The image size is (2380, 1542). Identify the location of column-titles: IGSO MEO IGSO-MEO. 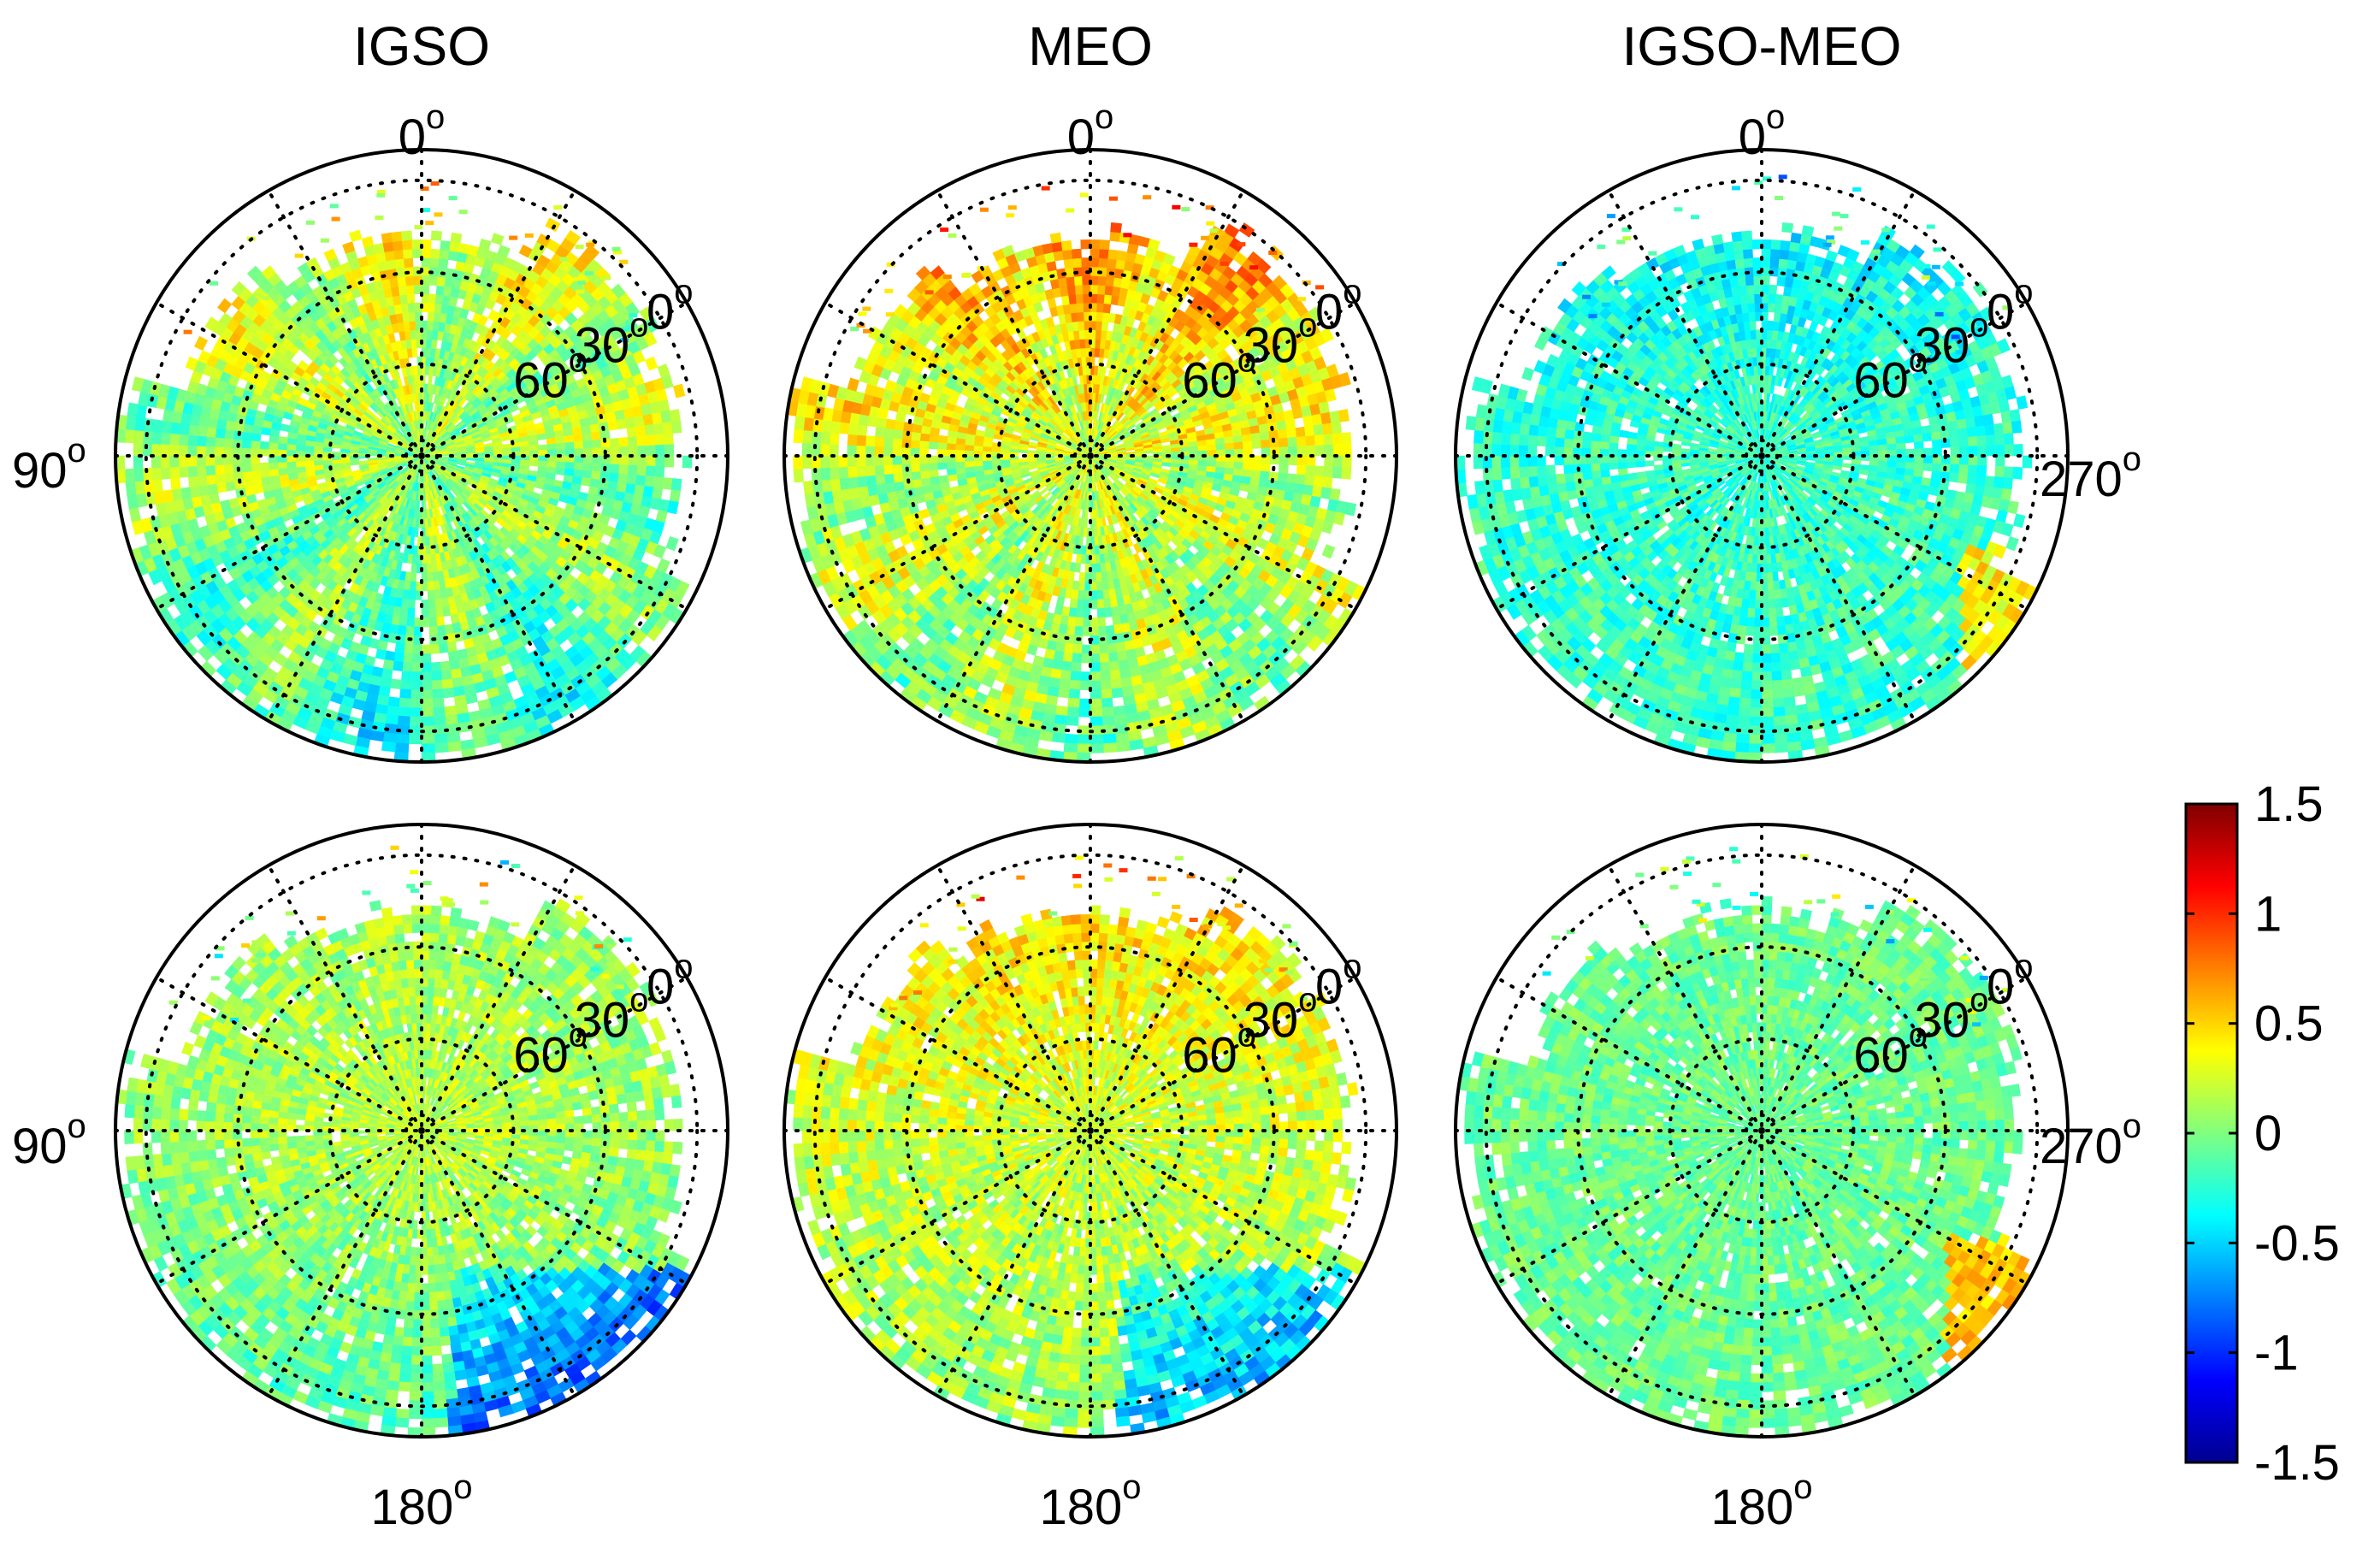
(1128, 46).